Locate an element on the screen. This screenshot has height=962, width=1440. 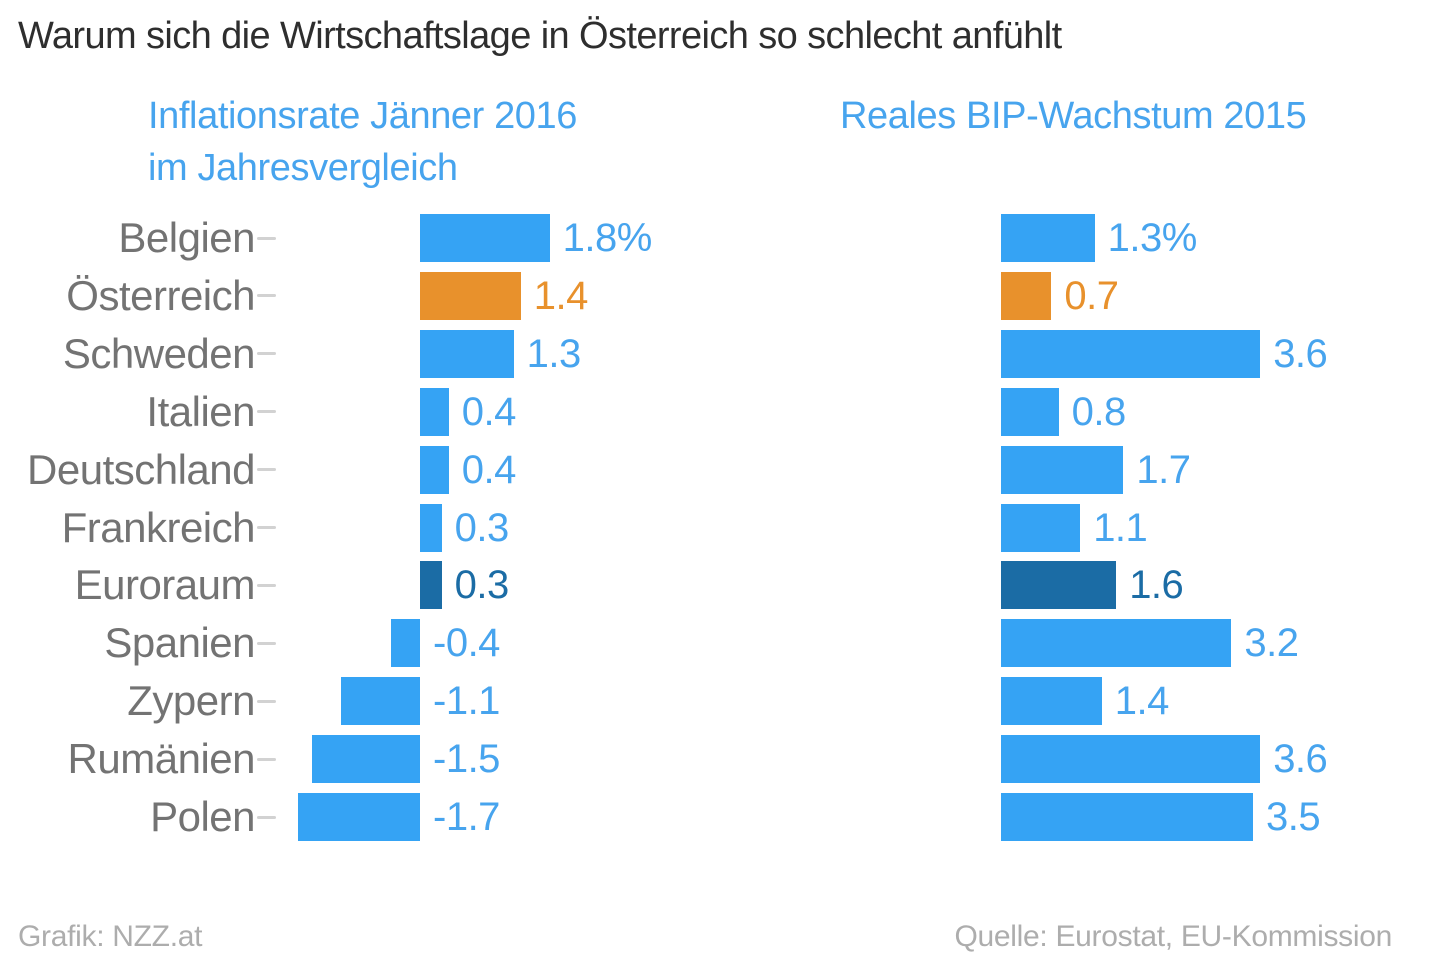
right-chart-subtitle: Reales BIP-Wachstum 2015 is located at coordinates (1073, 116).